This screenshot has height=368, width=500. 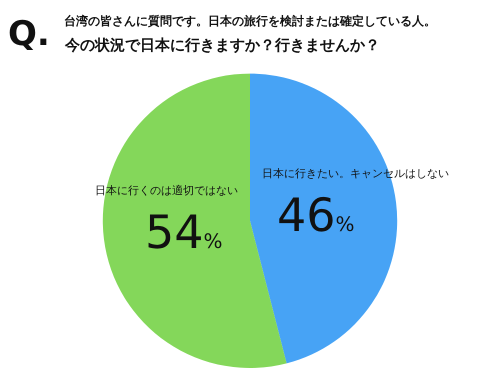 What do you see at coordinates (316, 215) in the screenshot?
I see `data-label: 46%` at bounding box center [316, 215].